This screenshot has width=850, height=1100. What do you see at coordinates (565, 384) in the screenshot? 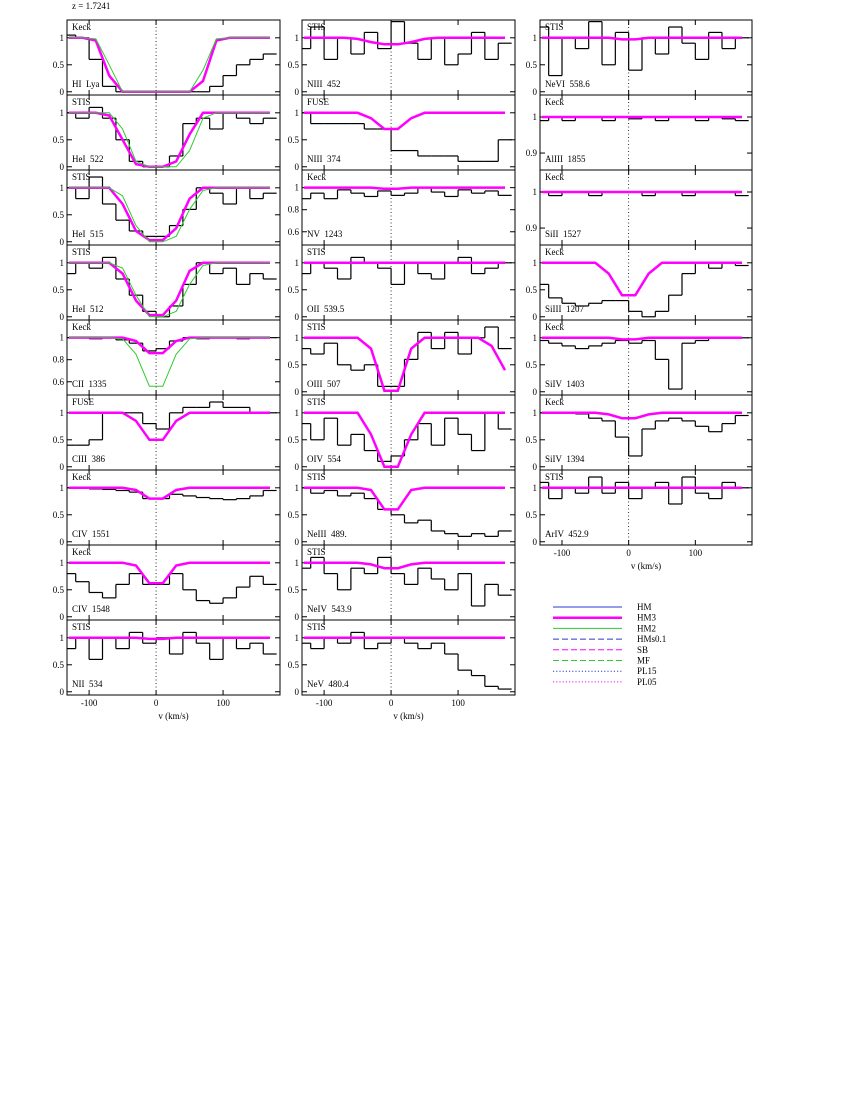
I see `line-label: SiIV 1403` at bounding box center [565, 384].